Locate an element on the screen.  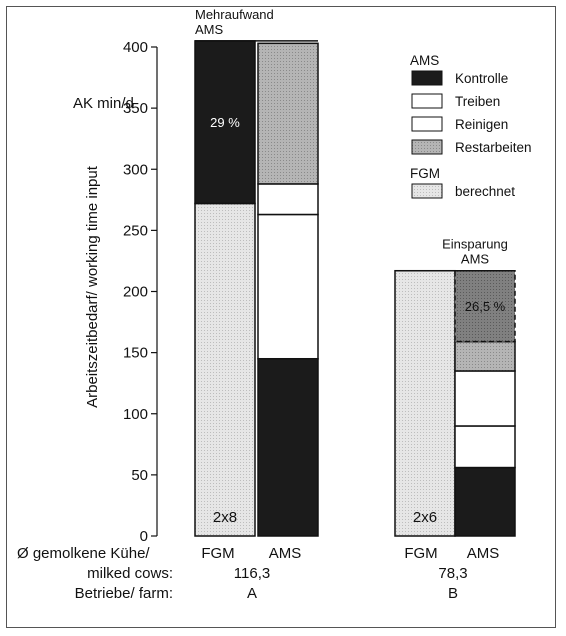
group-cows-a: 116,3 is located at coordinates (252, 573).